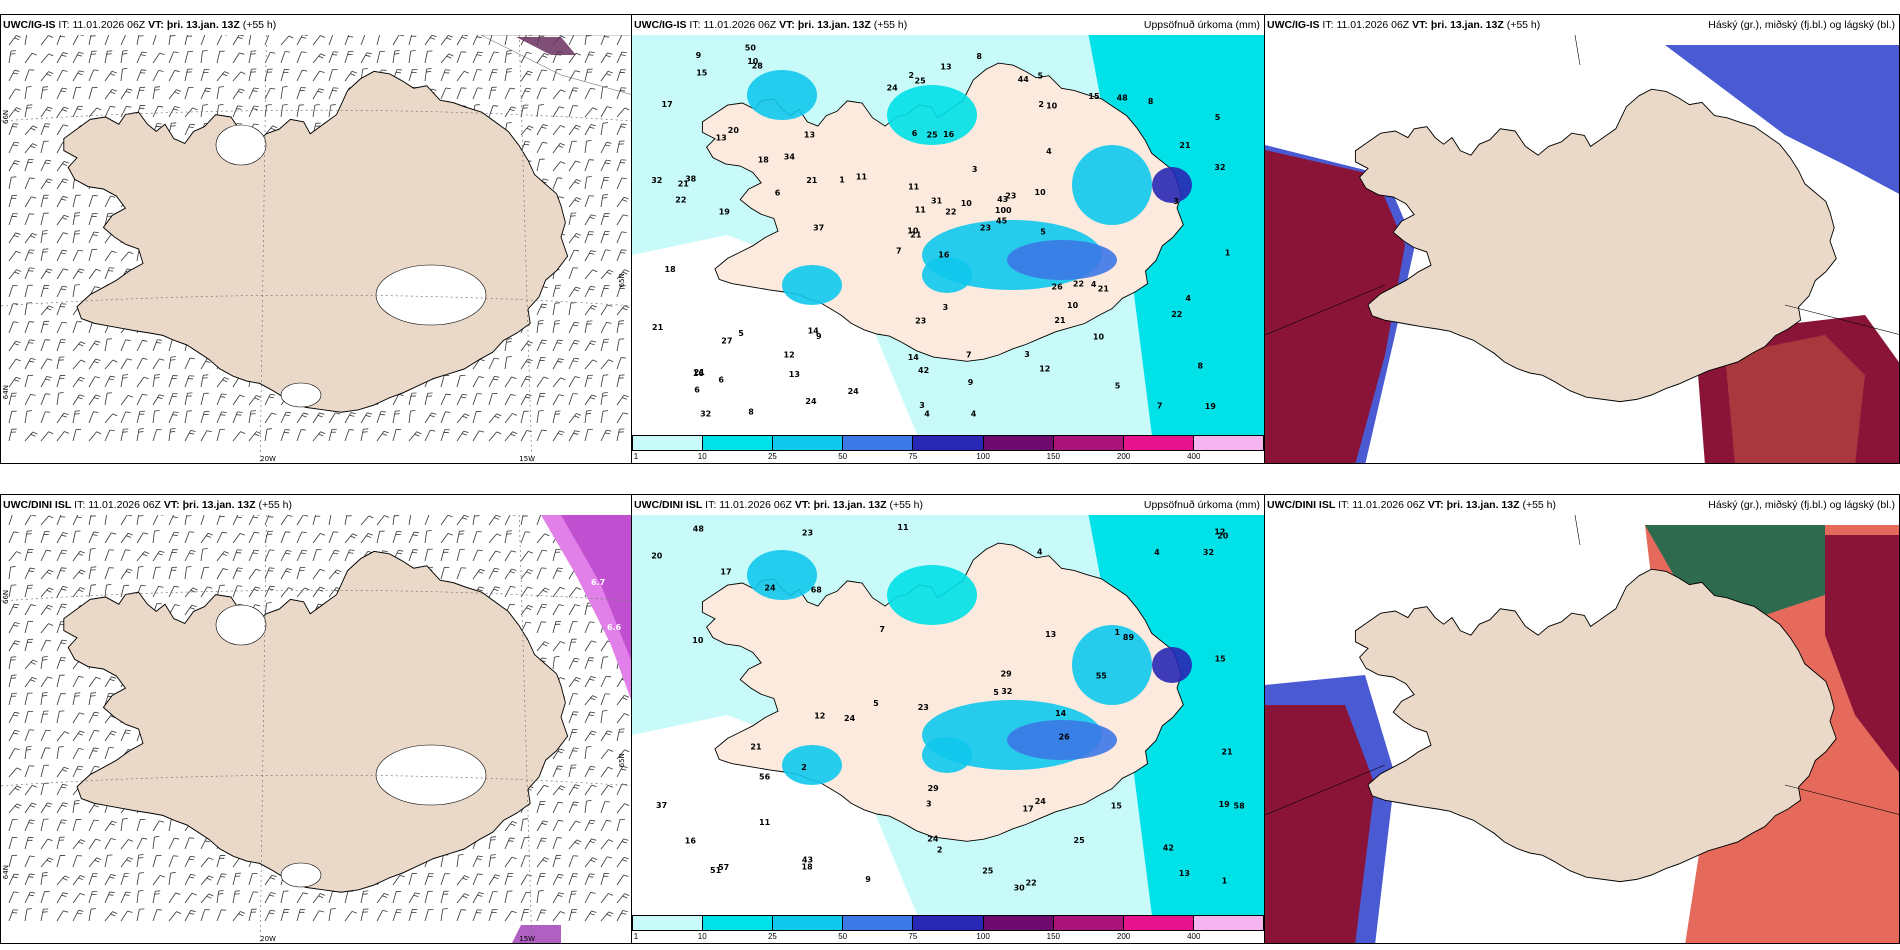  I want to click on precip-value: 48, so click(1123, 98).